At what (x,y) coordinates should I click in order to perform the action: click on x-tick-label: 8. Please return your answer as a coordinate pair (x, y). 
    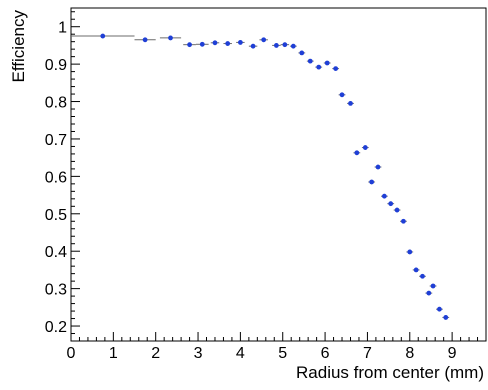
    Looking at the image, I should click on (409, 353).